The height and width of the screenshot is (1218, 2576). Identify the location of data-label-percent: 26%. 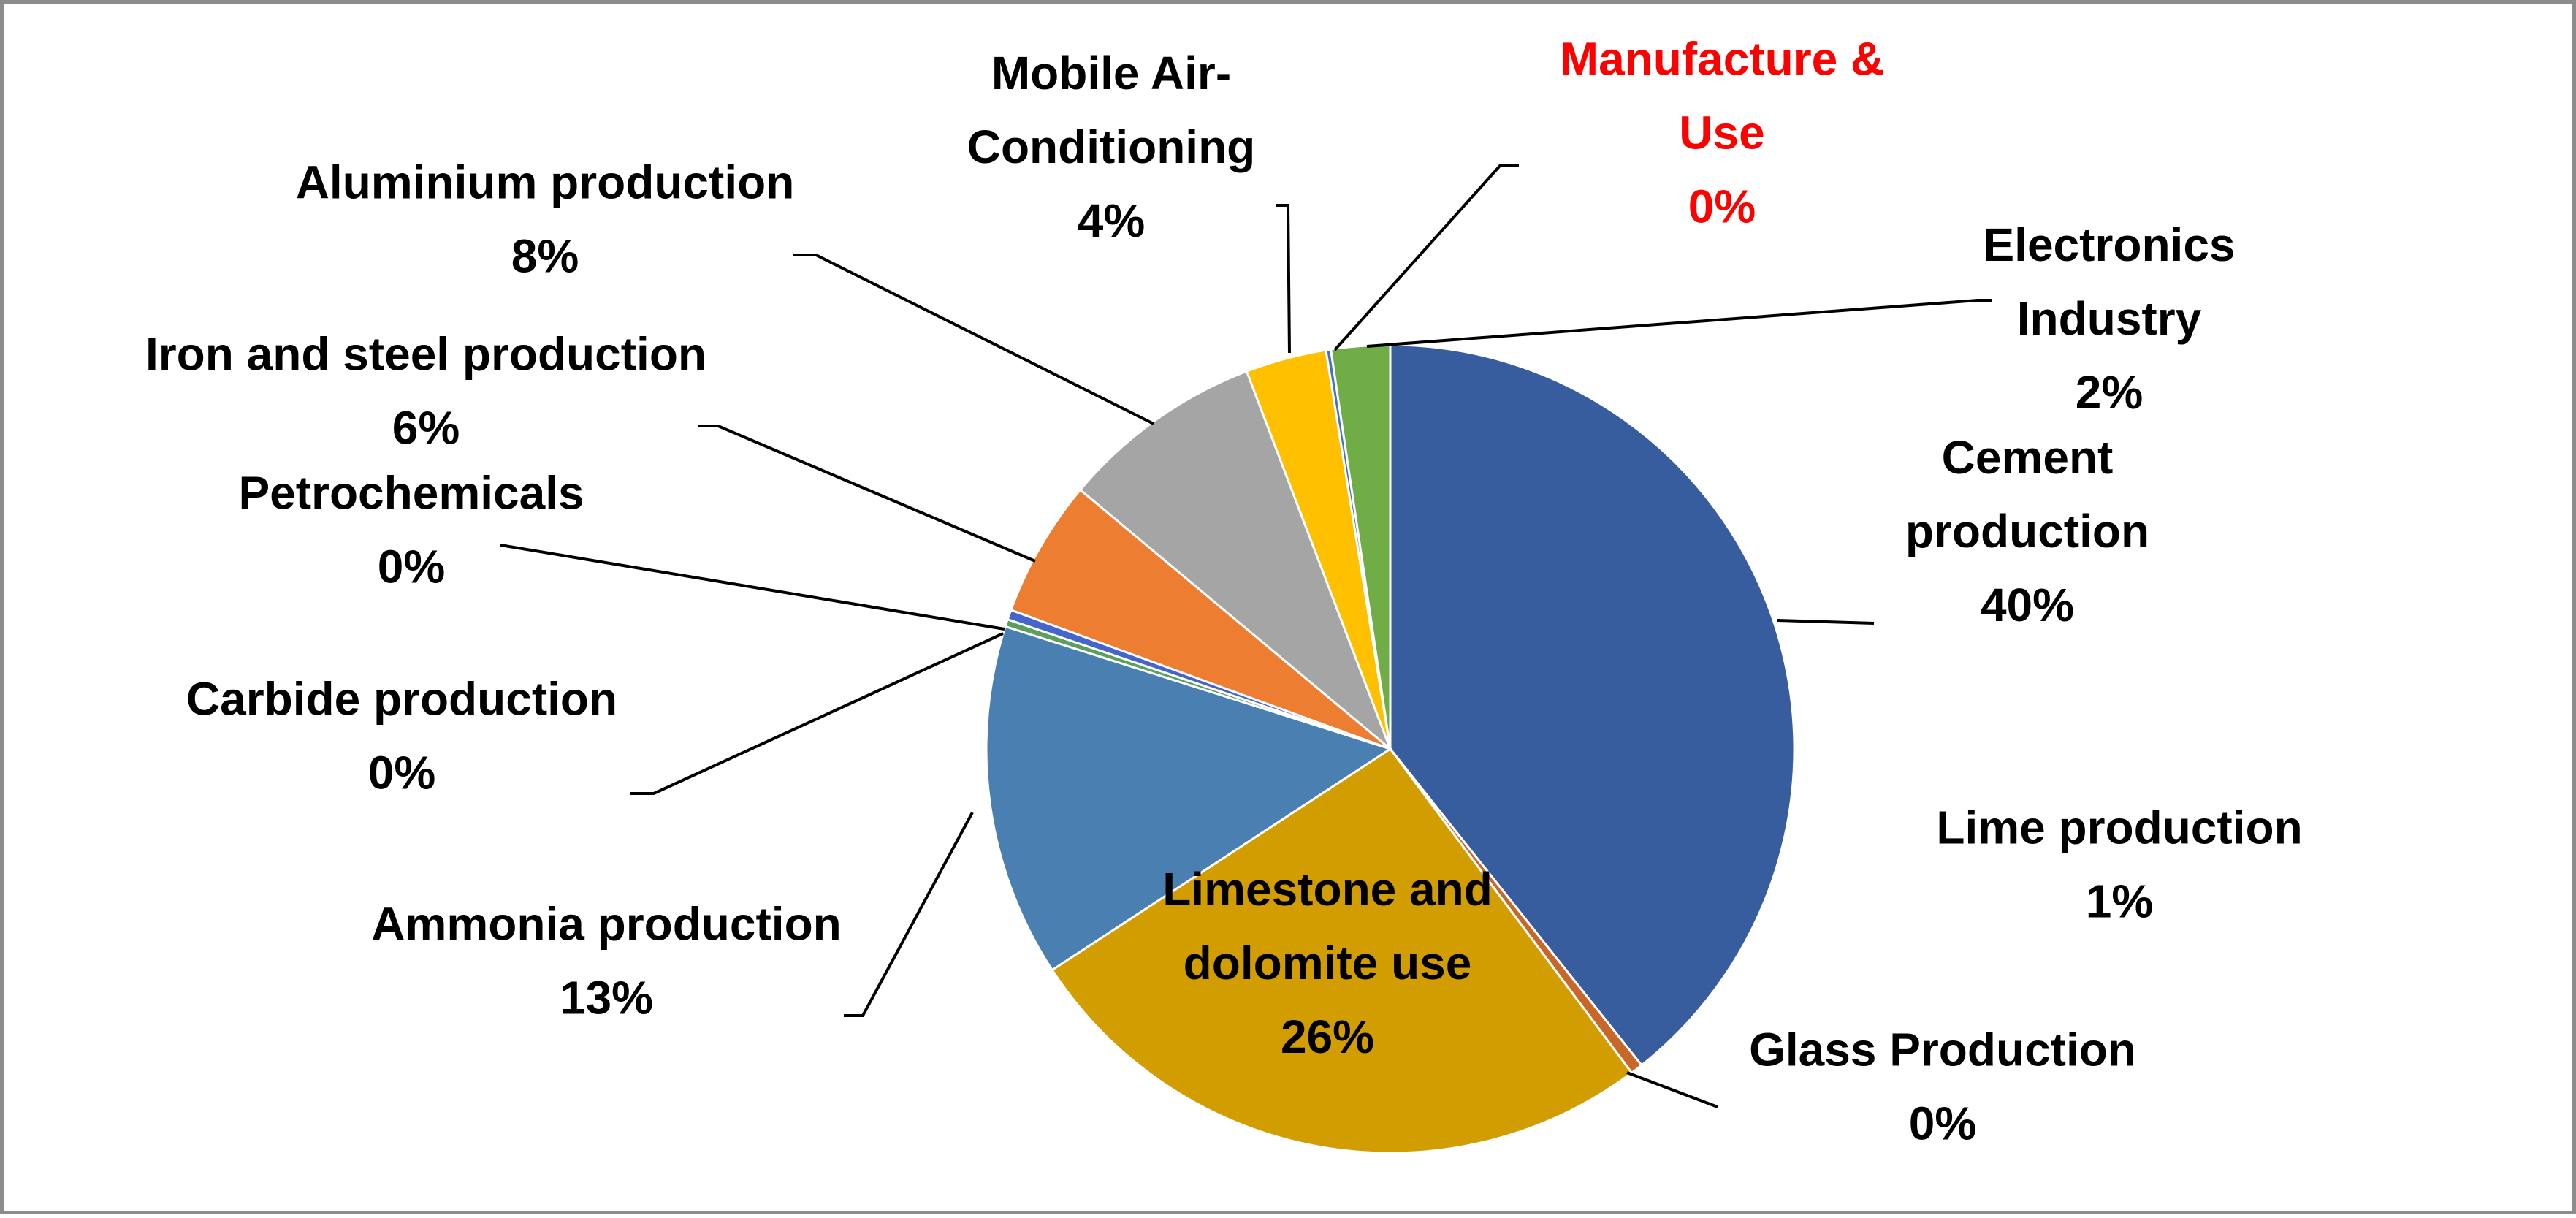
(1327, 1036).